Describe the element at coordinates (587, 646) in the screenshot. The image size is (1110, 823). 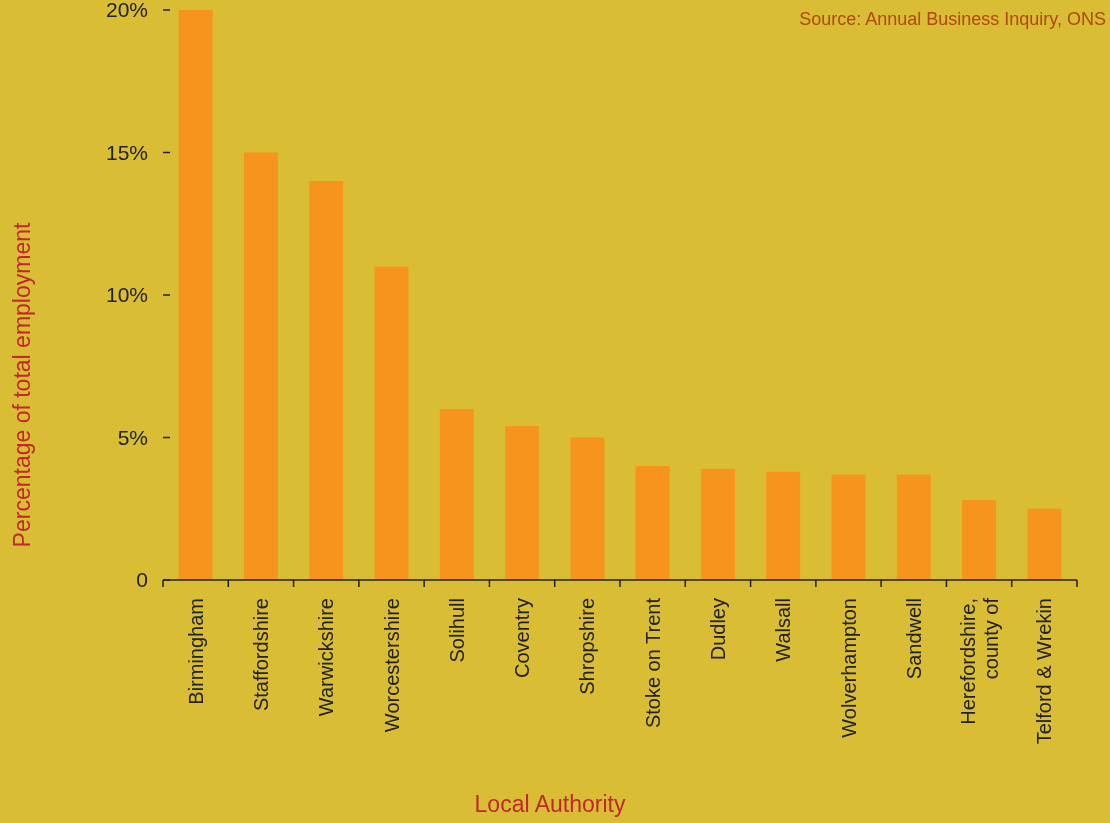
I see `x-tick-label: Shropshire` at that location.